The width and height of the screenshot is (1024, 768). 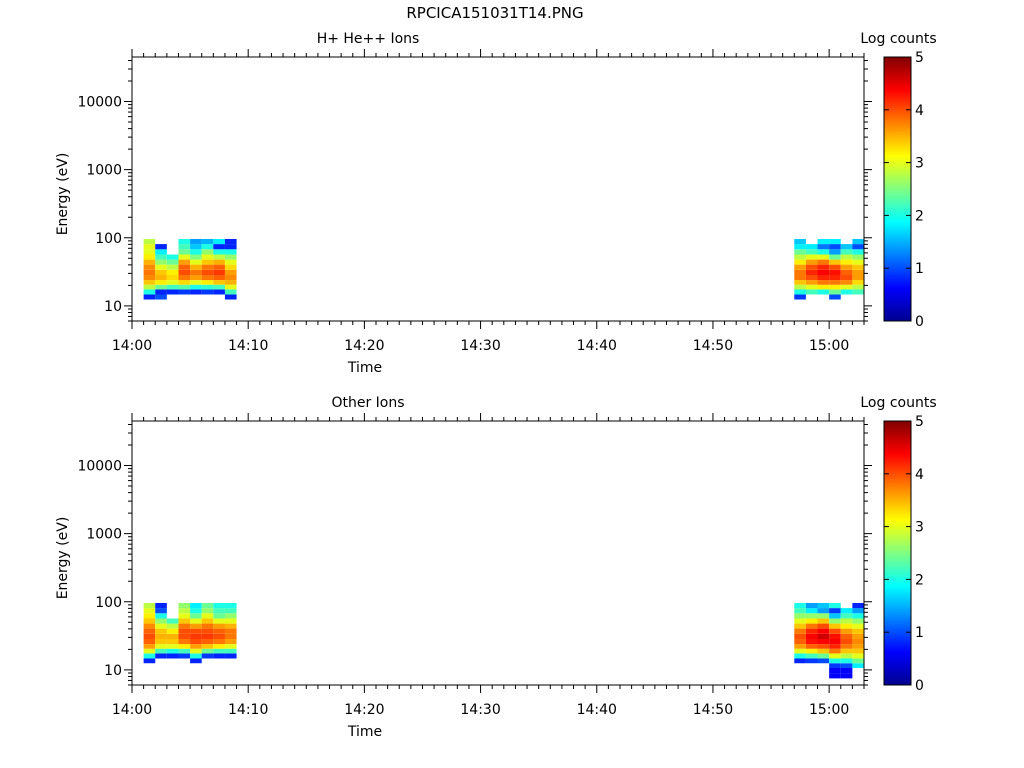 What do you see at coordinates (108, 603) in the screenshot?
I see `y-tick-label: 100` at bounding box center [108, 603].